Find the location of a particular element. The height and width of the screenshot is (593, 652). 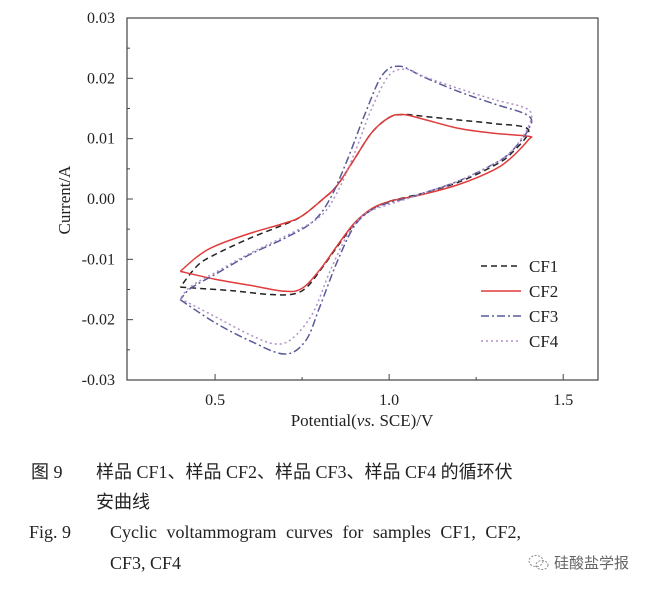

x-tick-label: 1.5 is located at coordinates (563, 400).